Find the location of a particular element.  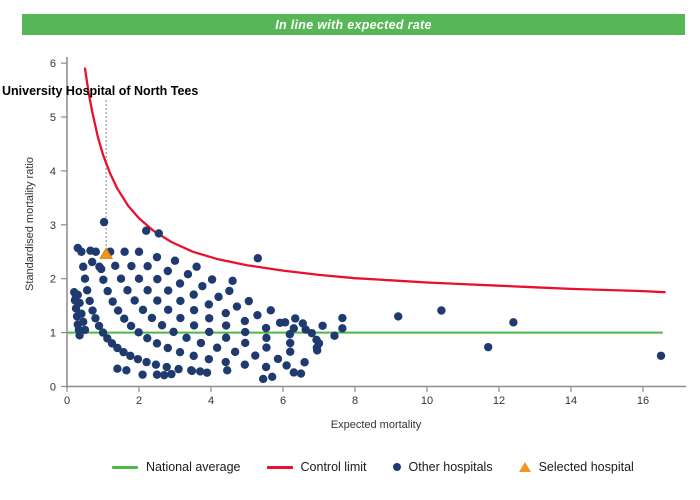

selected-hospital-marker is located at coordinates (106, 253).